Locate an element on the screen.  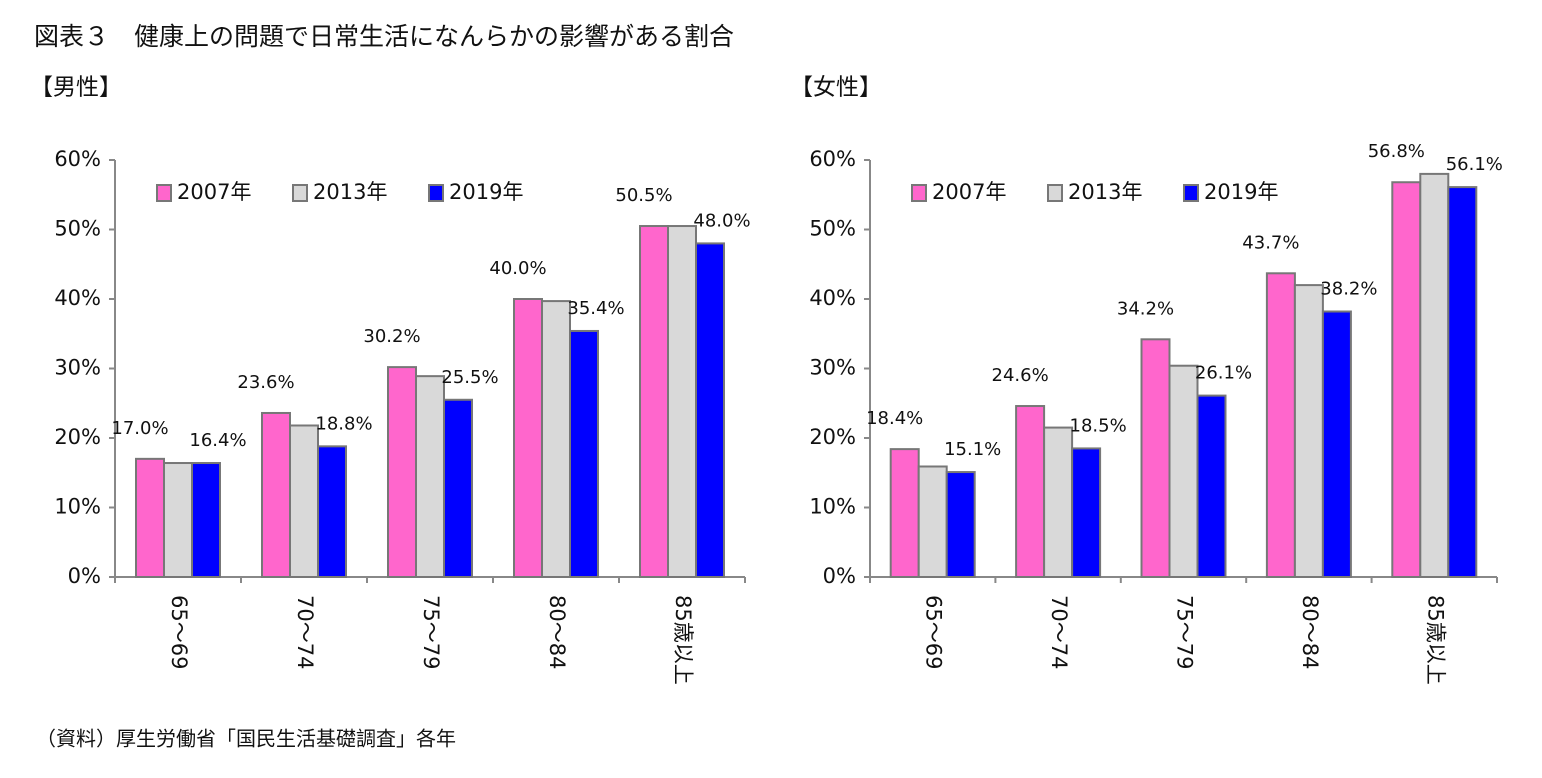
value-label: 34.2% is located at coordinates (1145, 308).